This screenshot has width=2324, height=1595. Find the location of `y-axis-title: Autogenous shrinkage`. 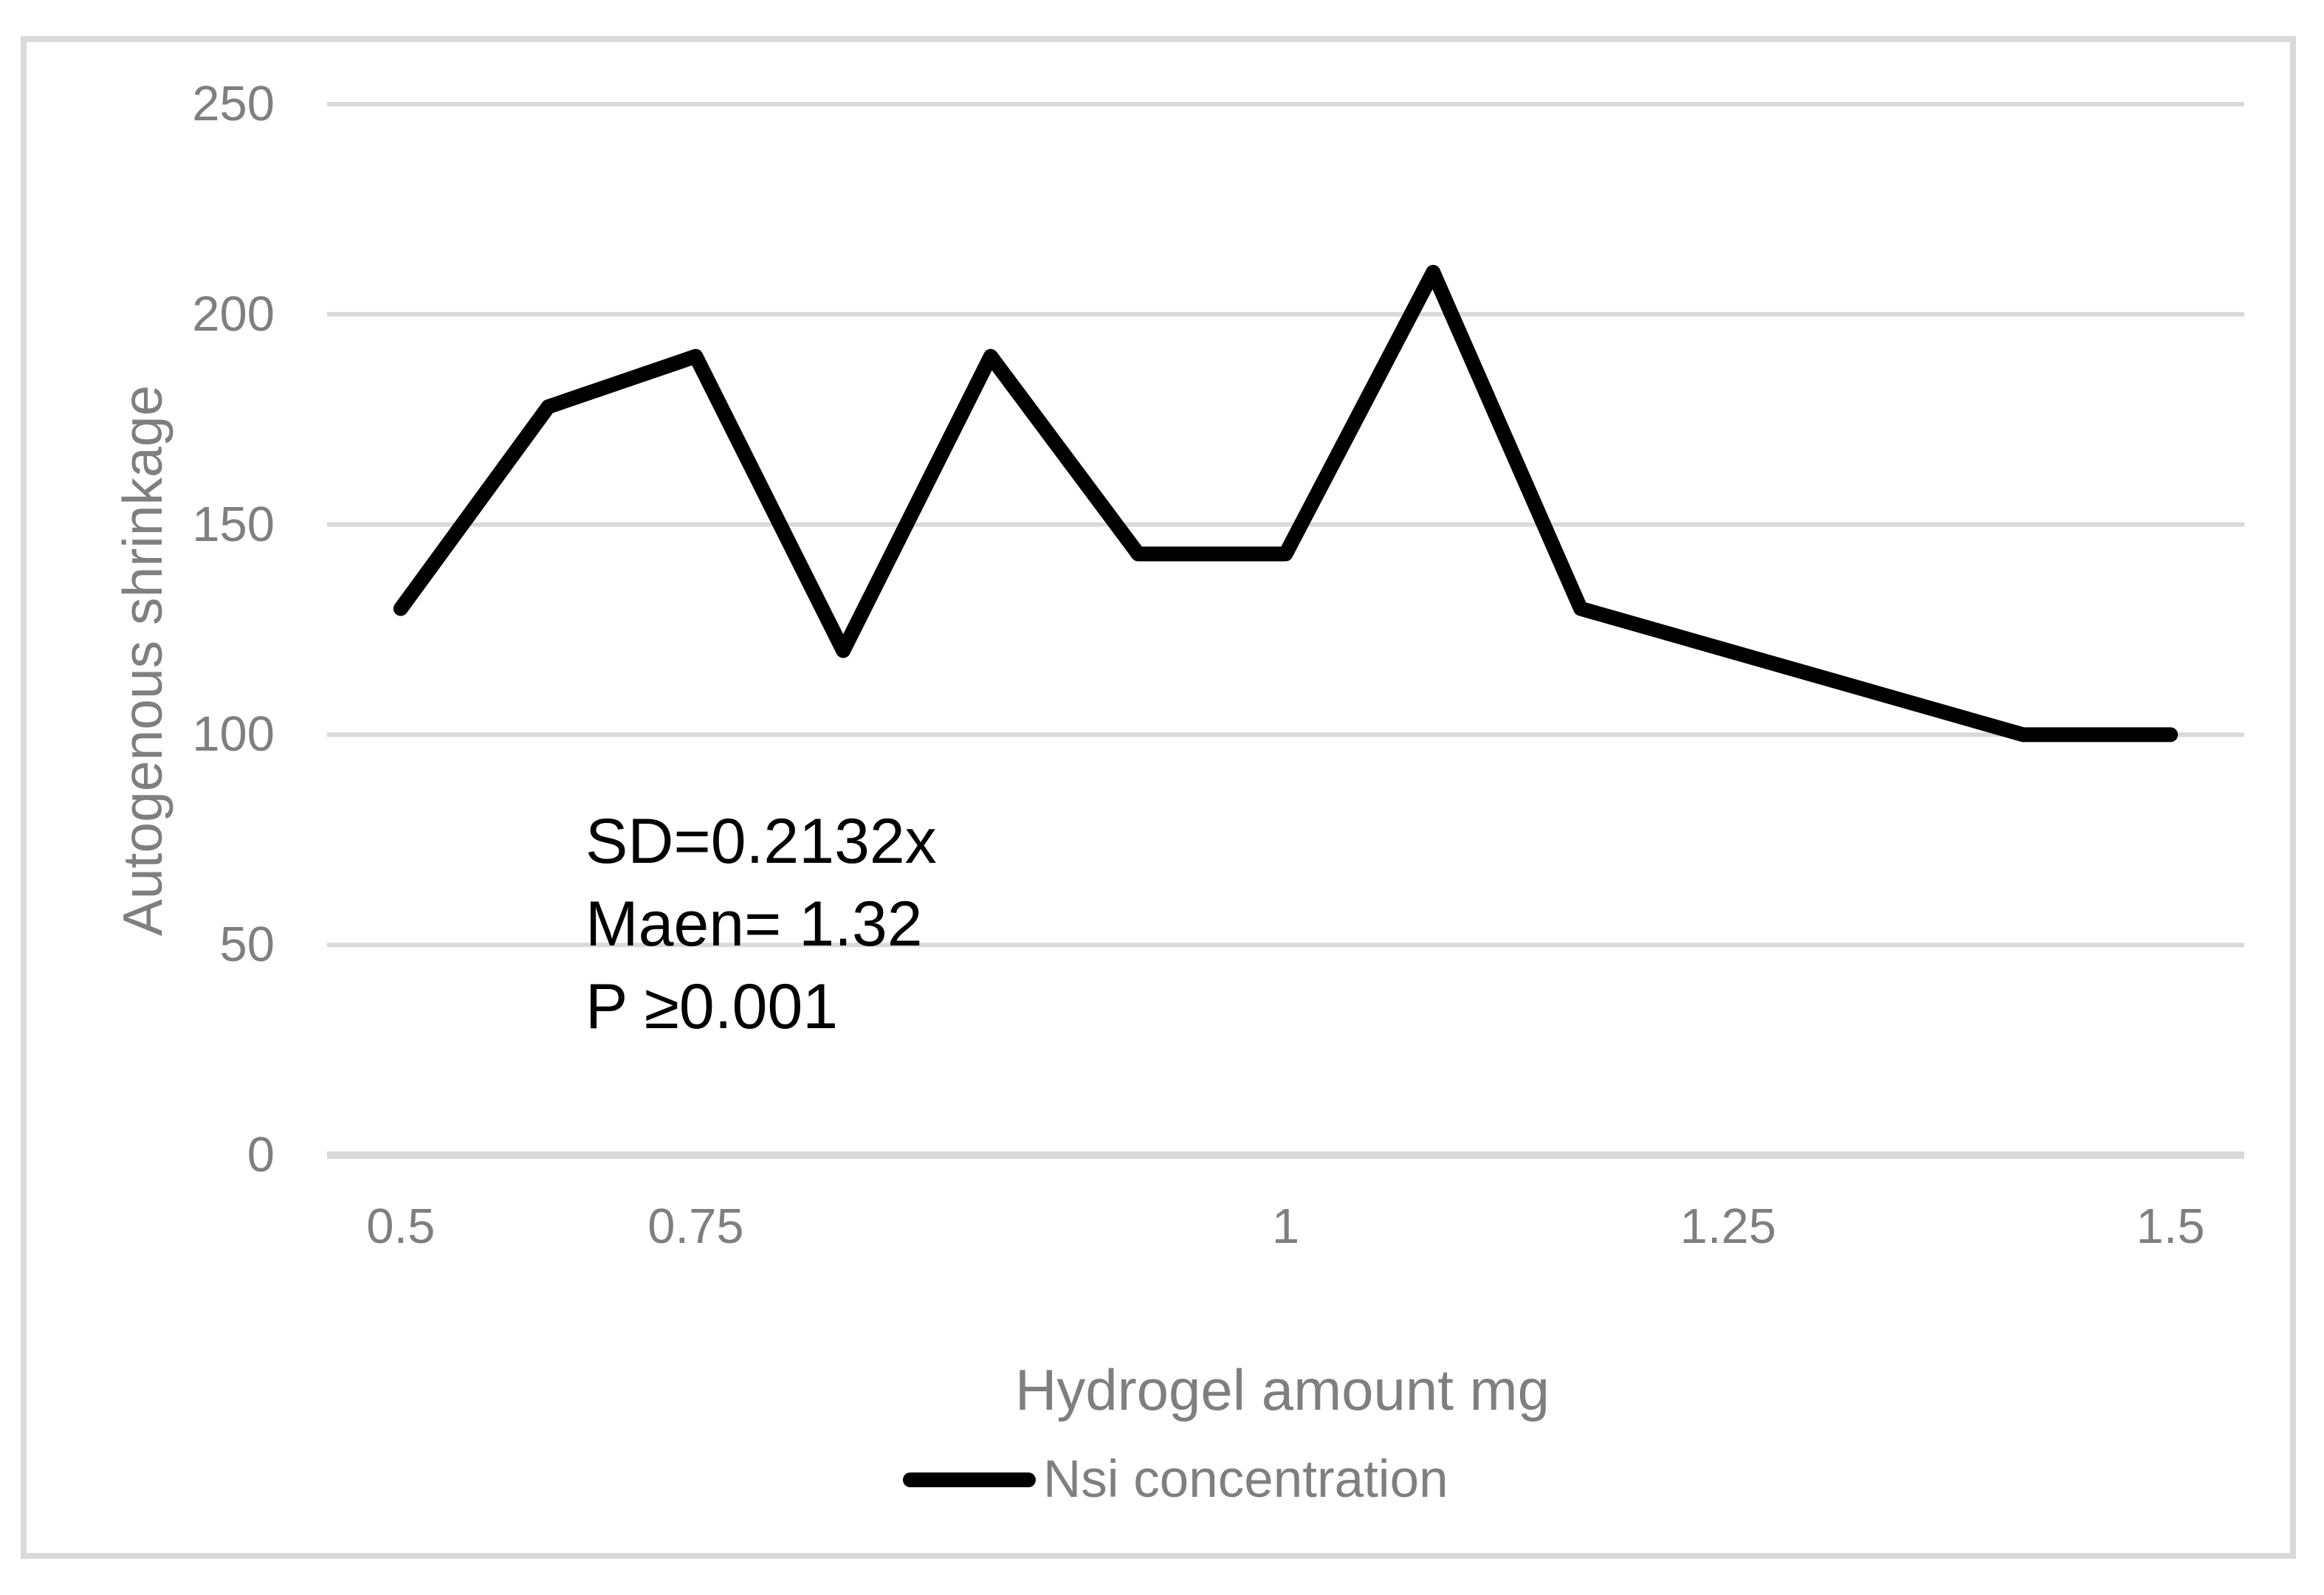

y-axis-title: Autogenous shrinkage is located at coordinates (142, 661).